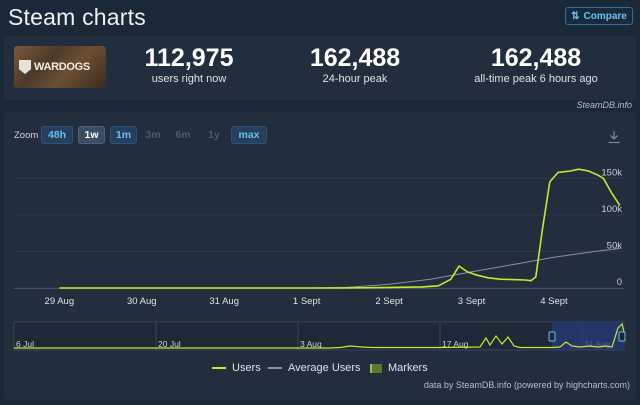  What do you see at coordinates (77, 17) in the screenshot?
I see `page-title: Steam charts` at bounding box center [77, 17].